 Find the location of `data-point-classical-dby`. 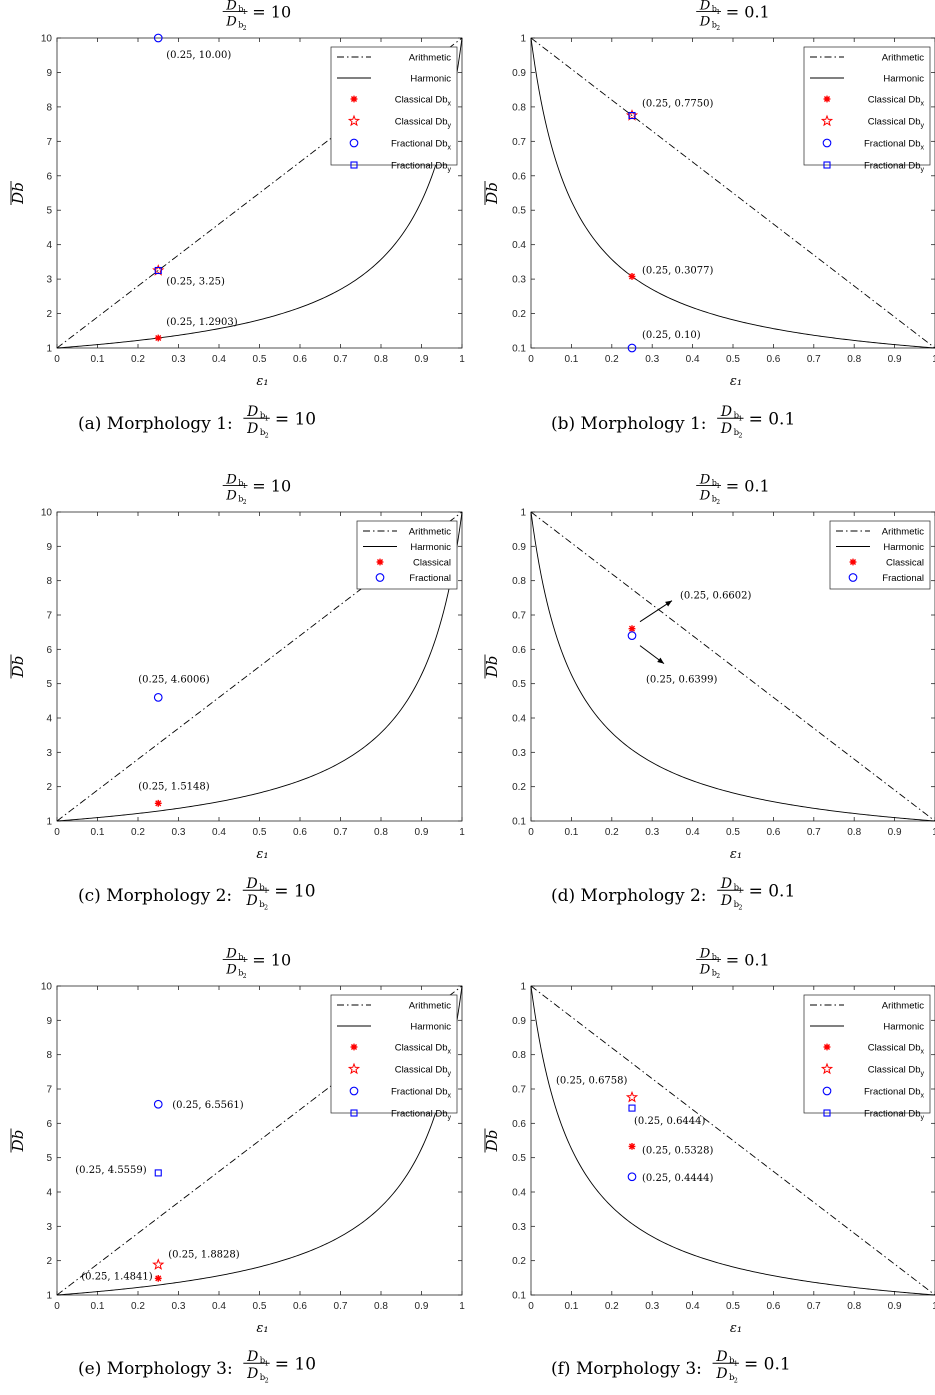

data-point-classical-dby is located at coordinates (632, 115).